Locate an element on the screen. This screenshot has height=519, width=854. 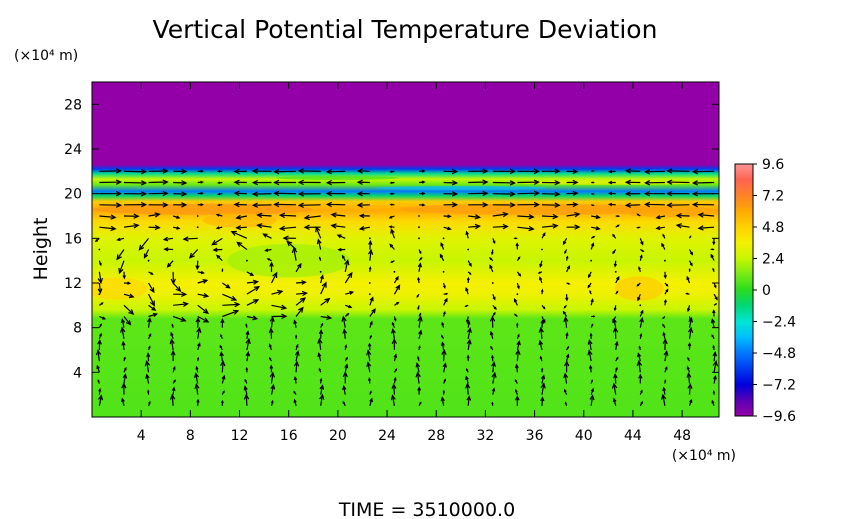
x-tick-label: 4 is located at coordinates (141, 436).